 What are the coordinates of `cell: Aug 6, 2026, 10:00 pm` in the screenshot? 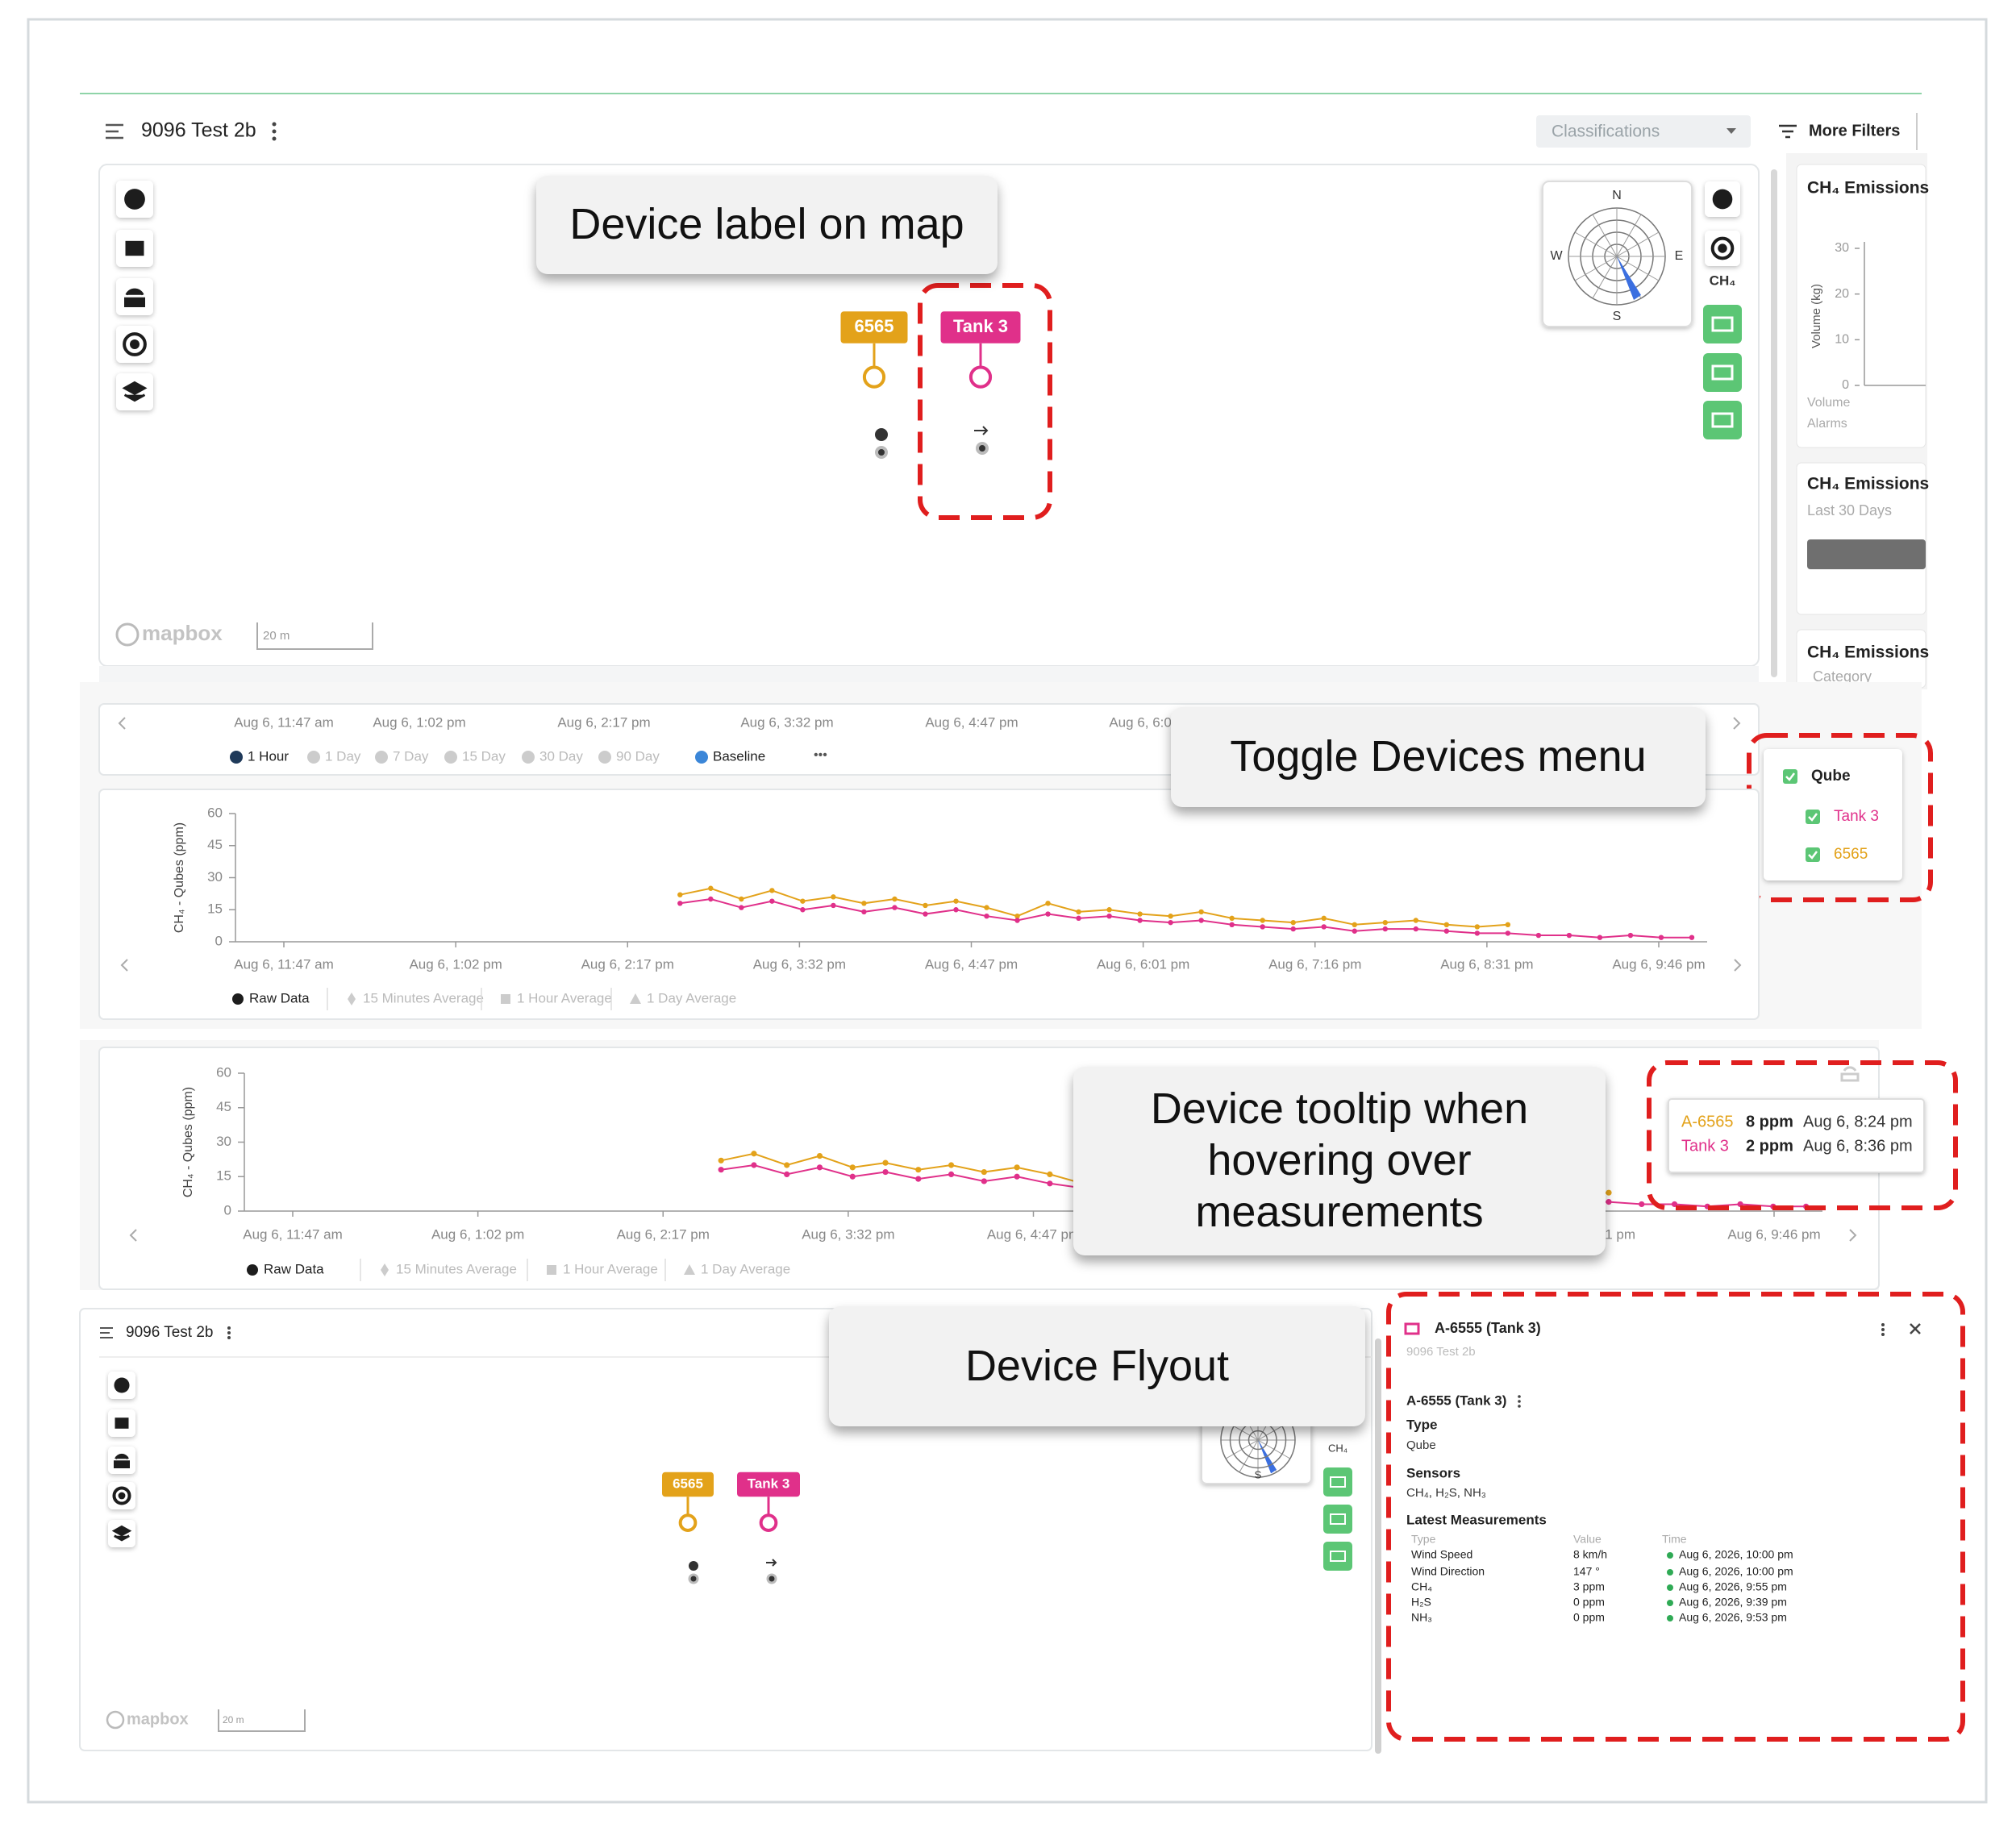 It's located at (1736, 1554).